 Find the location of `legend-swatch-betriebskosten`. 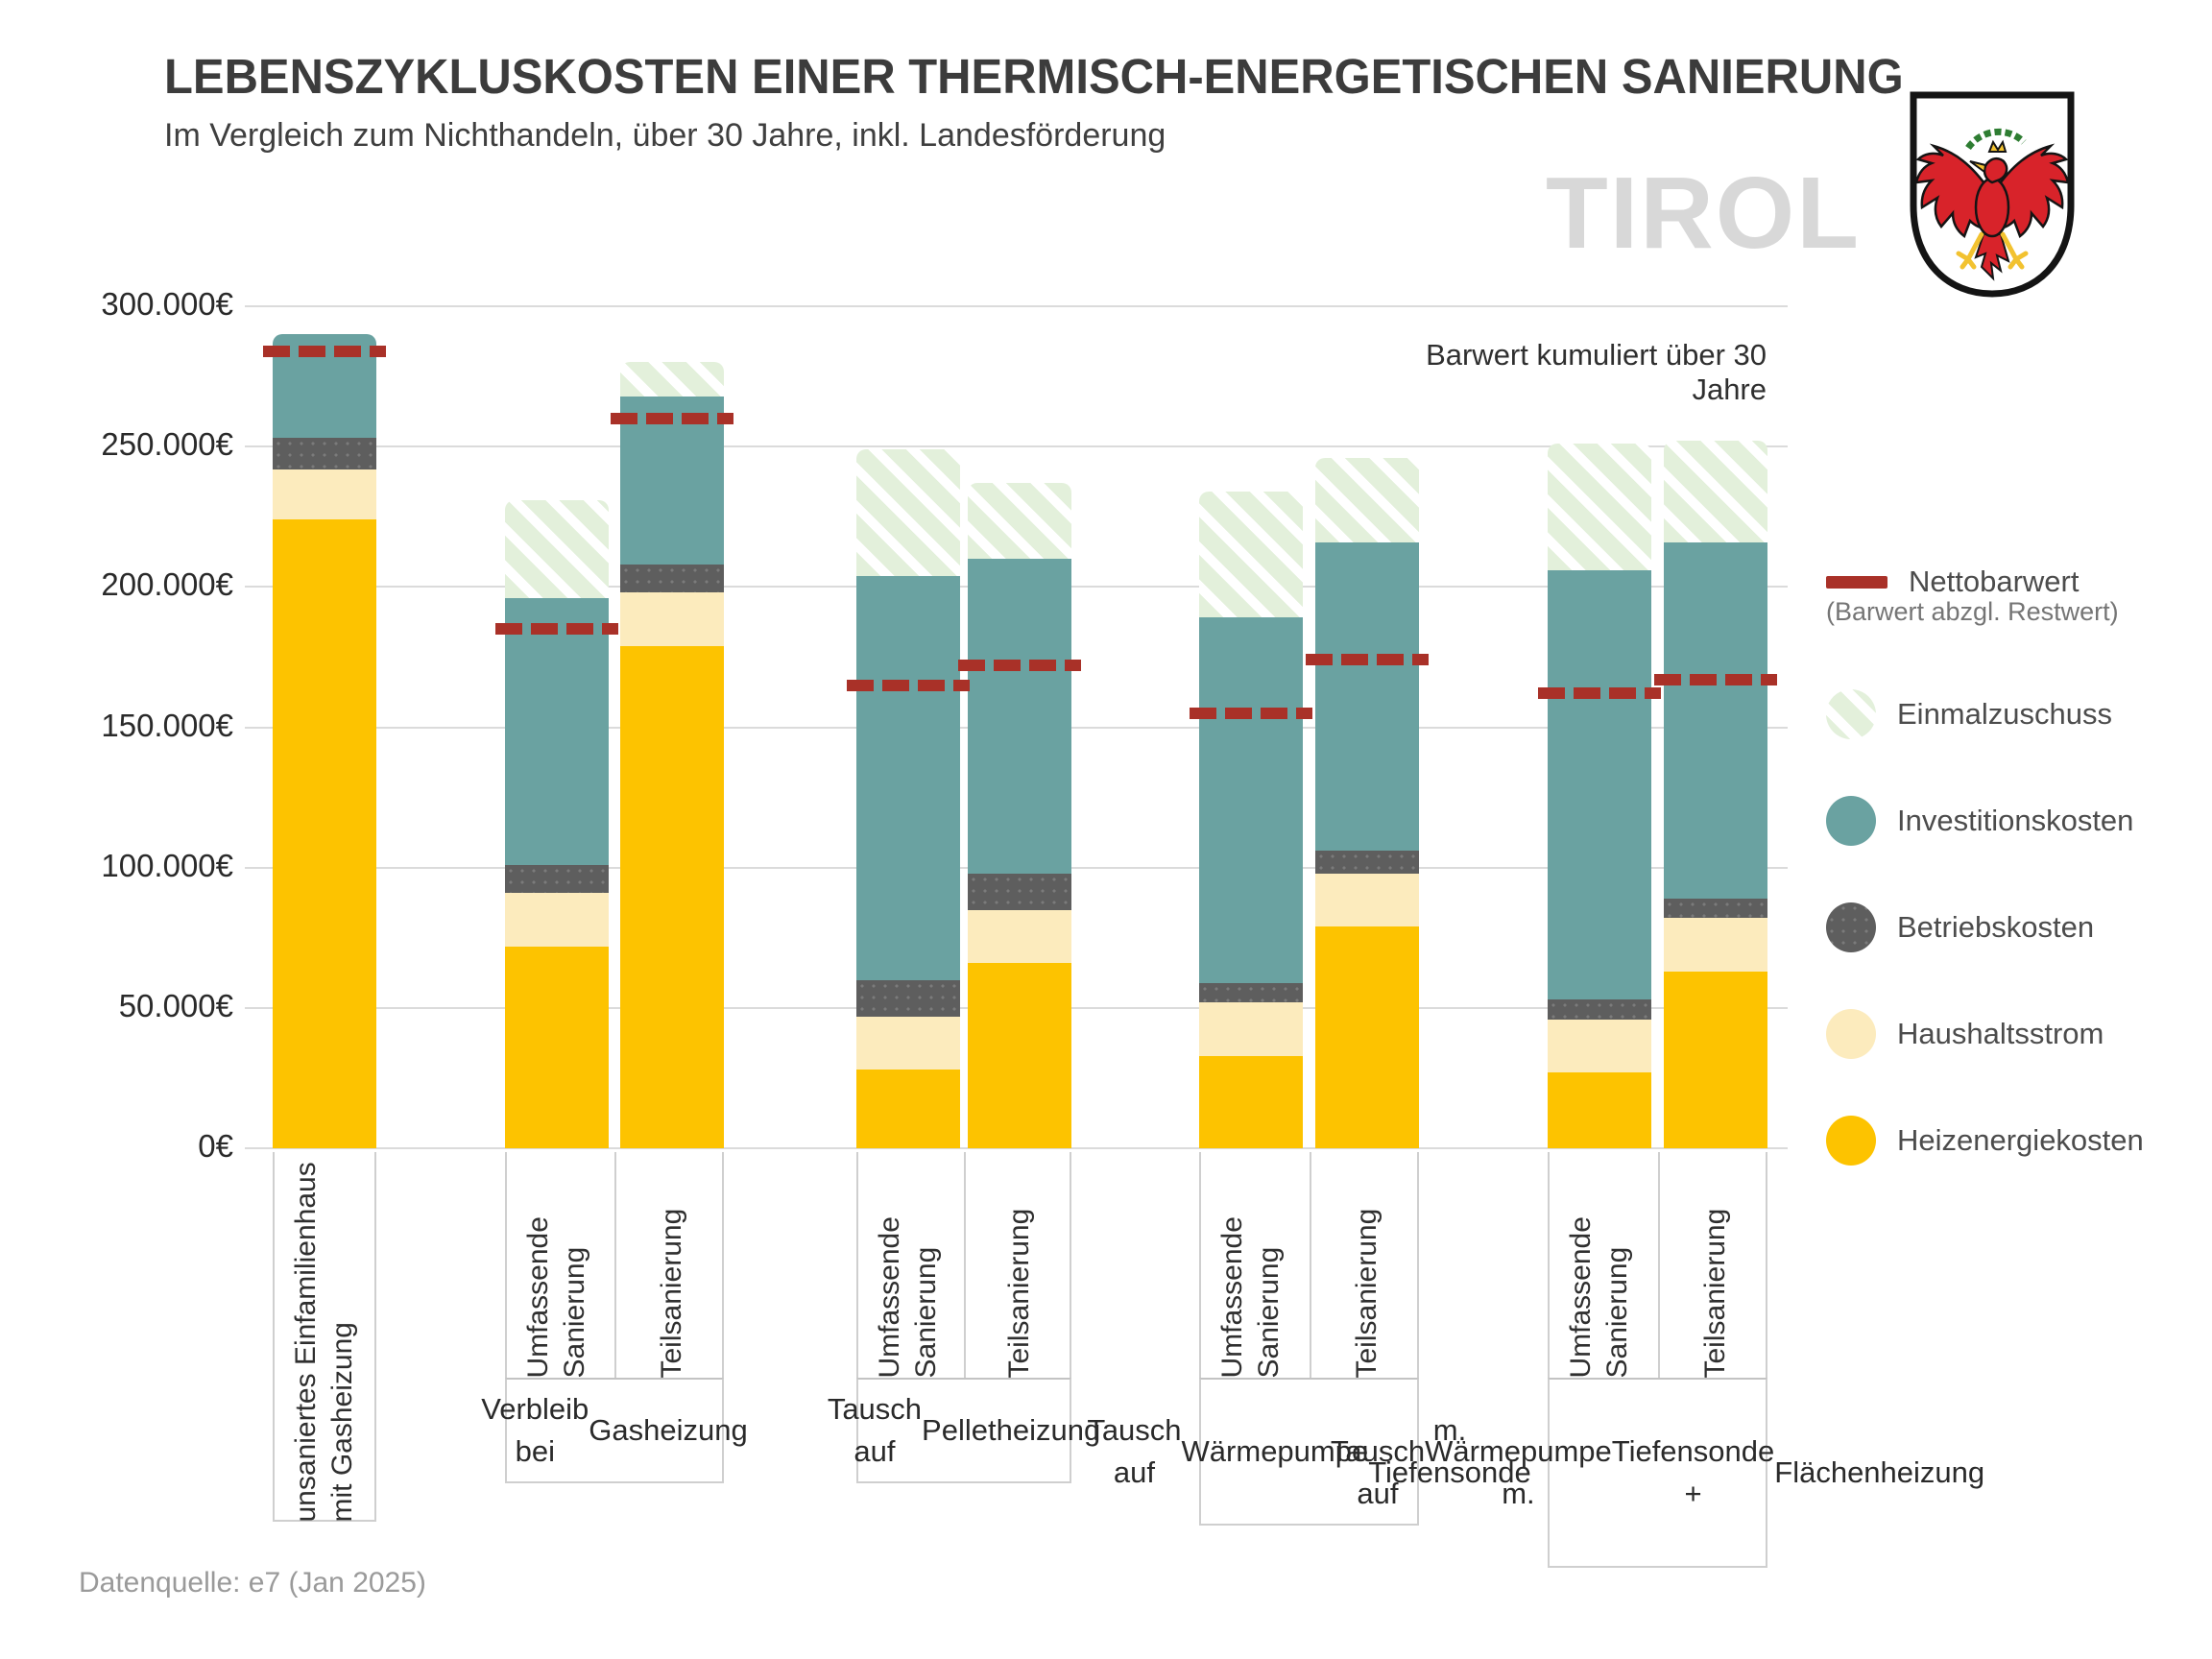

legend-swatch-betriebskosten is located at coordinates (1851, 927).